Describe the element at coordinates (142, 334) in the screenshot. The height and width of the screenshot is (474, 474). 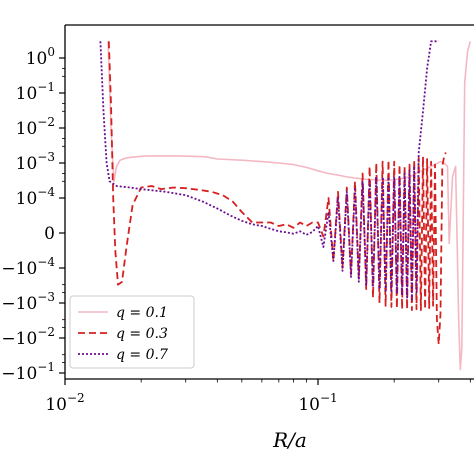
I see `legend-label: q = 0.3` at that location.